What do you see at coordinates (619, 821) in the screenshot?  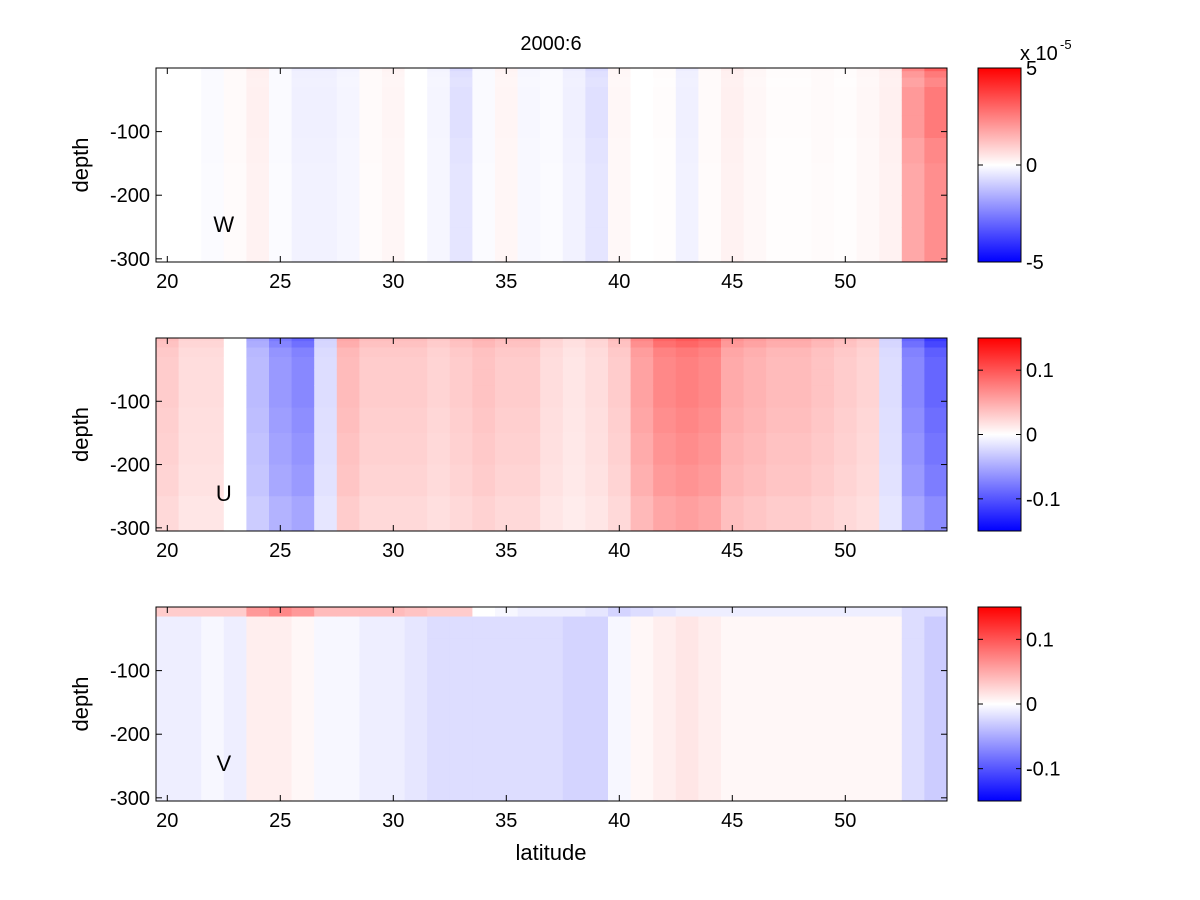 I see `x-tick-label: 40` at bounding box center [619, 821].